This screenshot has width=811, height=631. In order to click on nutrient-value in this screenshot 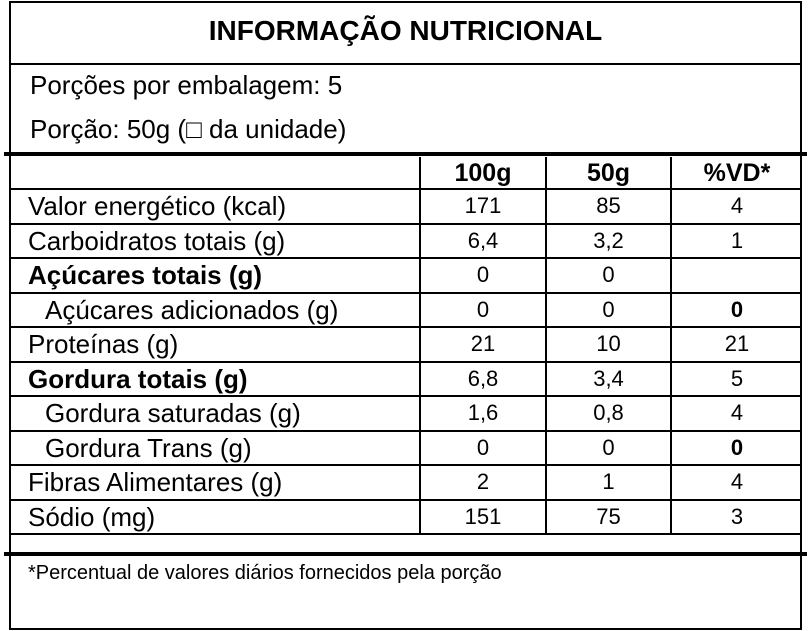, I will do `click(736, 275)`.